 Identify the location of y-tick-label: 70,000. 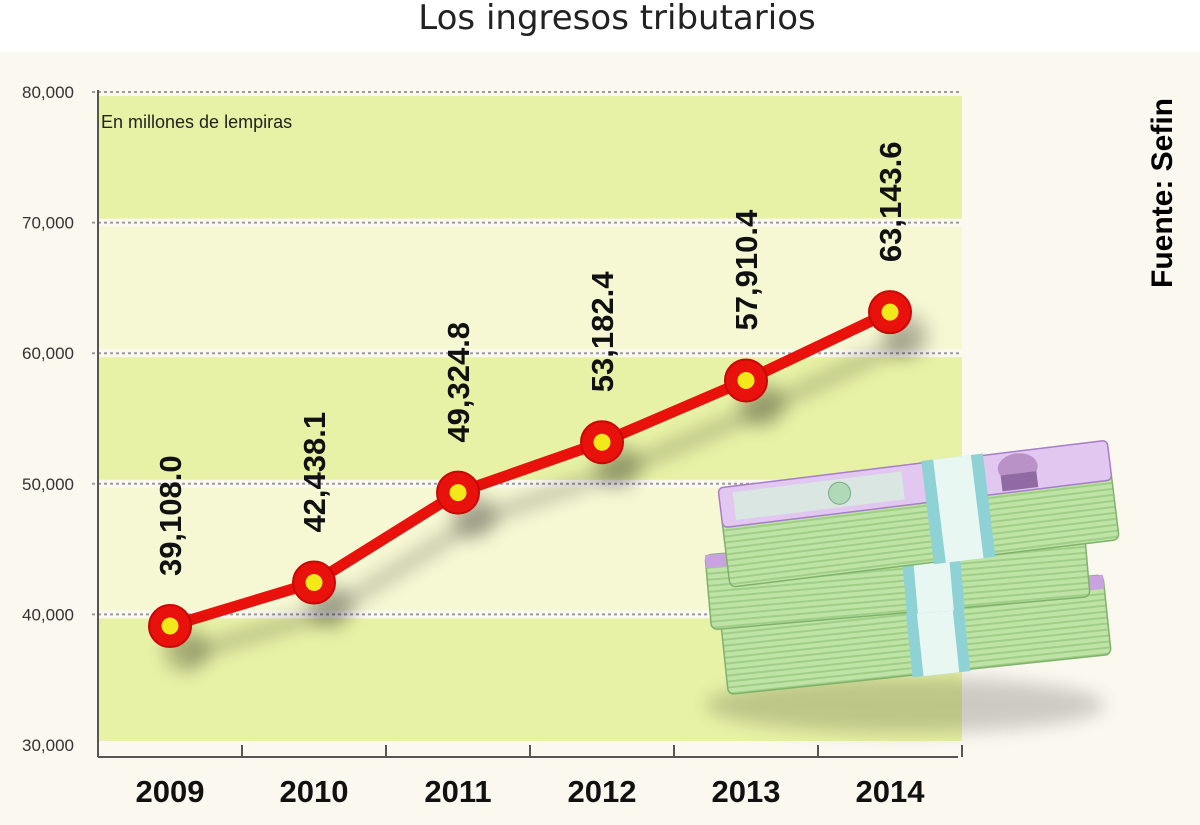
(48, 223).